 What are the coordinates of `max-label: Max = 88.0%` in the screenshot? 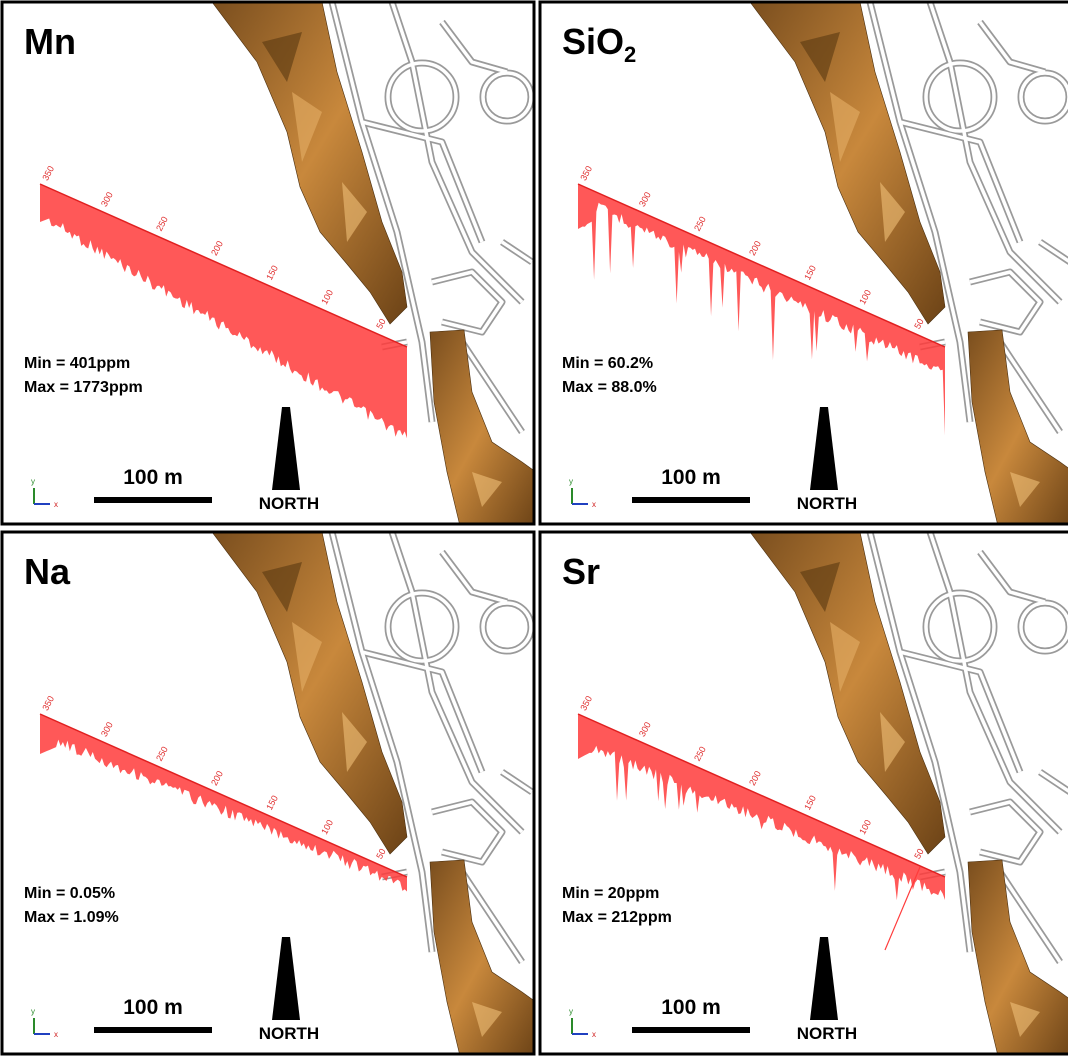 It's located at (609, 387).